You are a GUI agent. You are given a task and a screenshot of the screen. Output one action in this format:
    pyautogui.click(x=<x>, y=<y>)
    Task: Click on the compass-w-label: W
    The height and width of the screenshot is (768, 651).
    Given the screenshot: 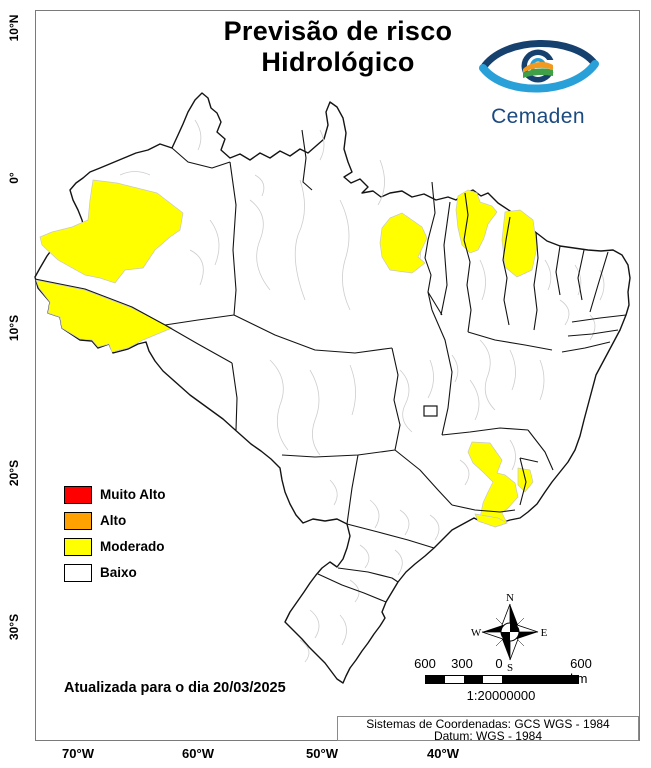 What is the action you would take?
    pyautogui.click(x=476, y=633)
    